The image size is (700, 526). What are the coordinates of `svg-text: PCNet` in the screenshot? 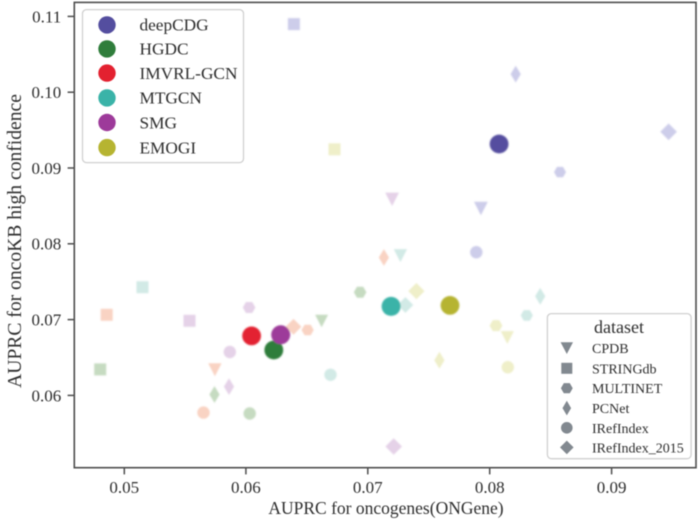 It's located at (610, 409).